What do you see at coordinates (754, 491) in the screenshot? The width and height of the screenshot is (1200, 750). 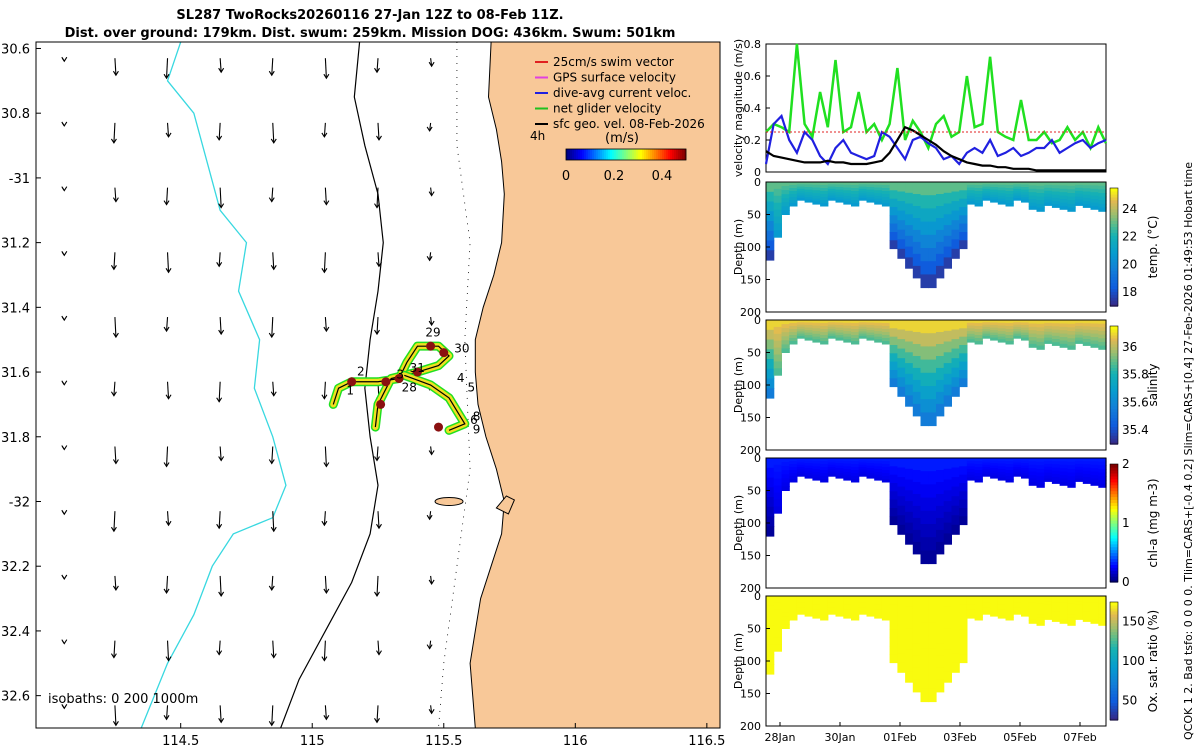 I see `profile-y-tick-label: 50` at bounding box center [754, 491].